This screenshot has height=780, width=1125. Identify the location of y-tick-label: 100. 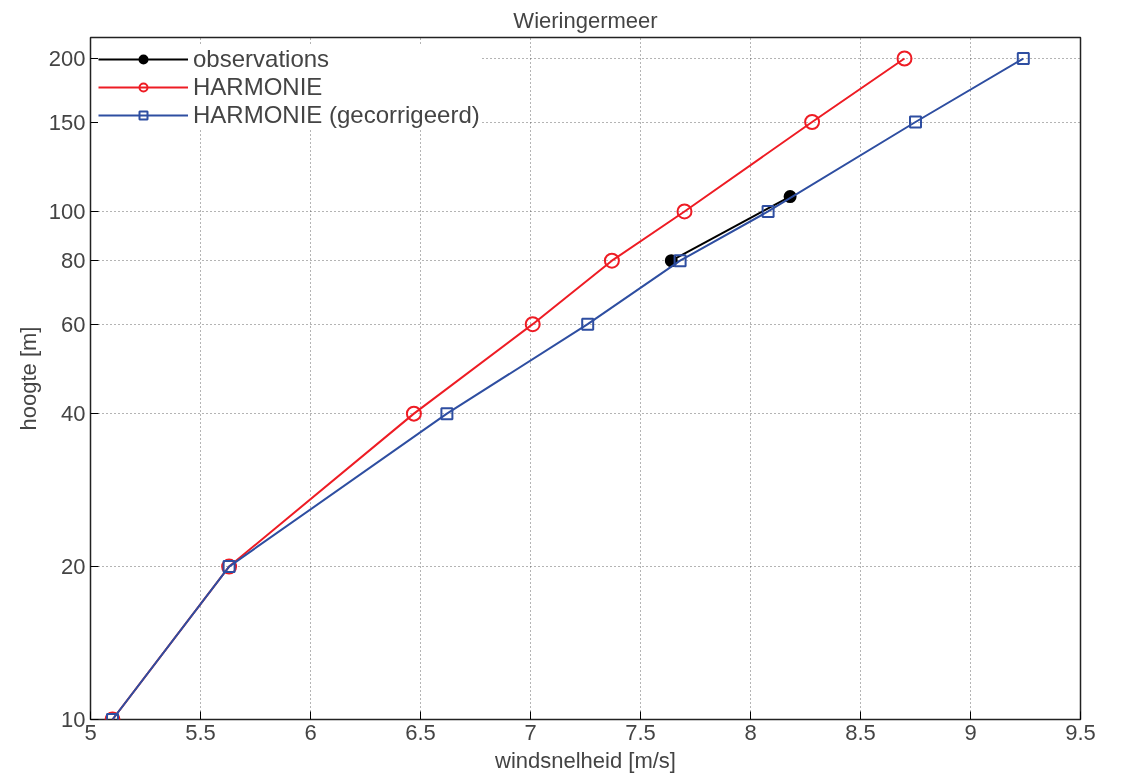
(67, 211).